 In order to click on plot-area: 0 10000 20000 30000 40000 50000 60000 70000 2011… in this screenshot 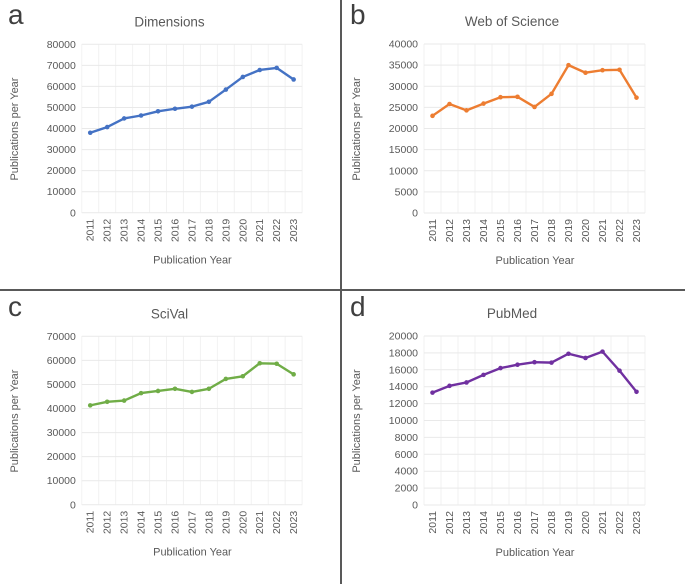, I will do `click(175, 433)`.